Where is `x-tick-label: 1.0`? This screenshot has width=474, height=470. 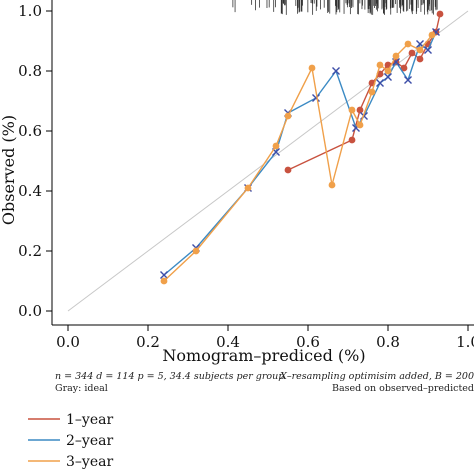 x-tick-label: 1.0 is located at coordinates (465, 342).